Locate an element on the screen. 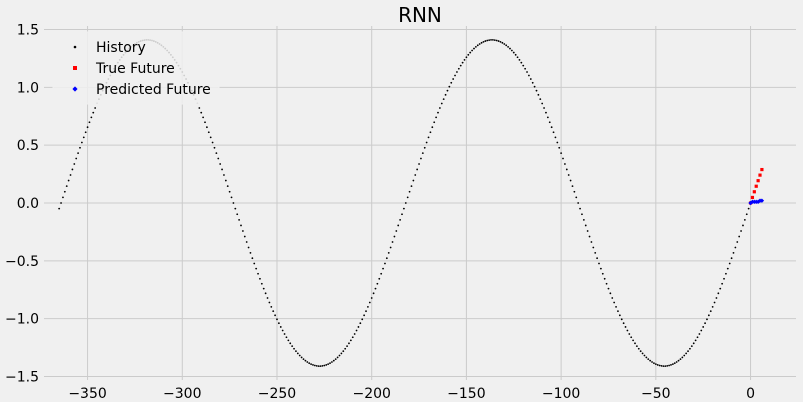 The width and height of the screenshot is (803, 402). legend-label: True Future is located at coordinates (135, 69).